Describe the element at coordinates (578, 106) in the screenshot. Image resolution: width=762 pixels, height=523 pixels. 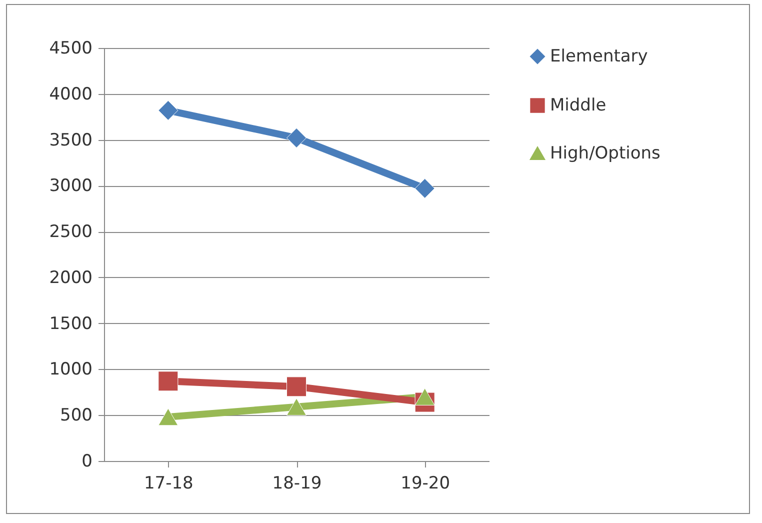
I see `legend-label: Middle` at that location.